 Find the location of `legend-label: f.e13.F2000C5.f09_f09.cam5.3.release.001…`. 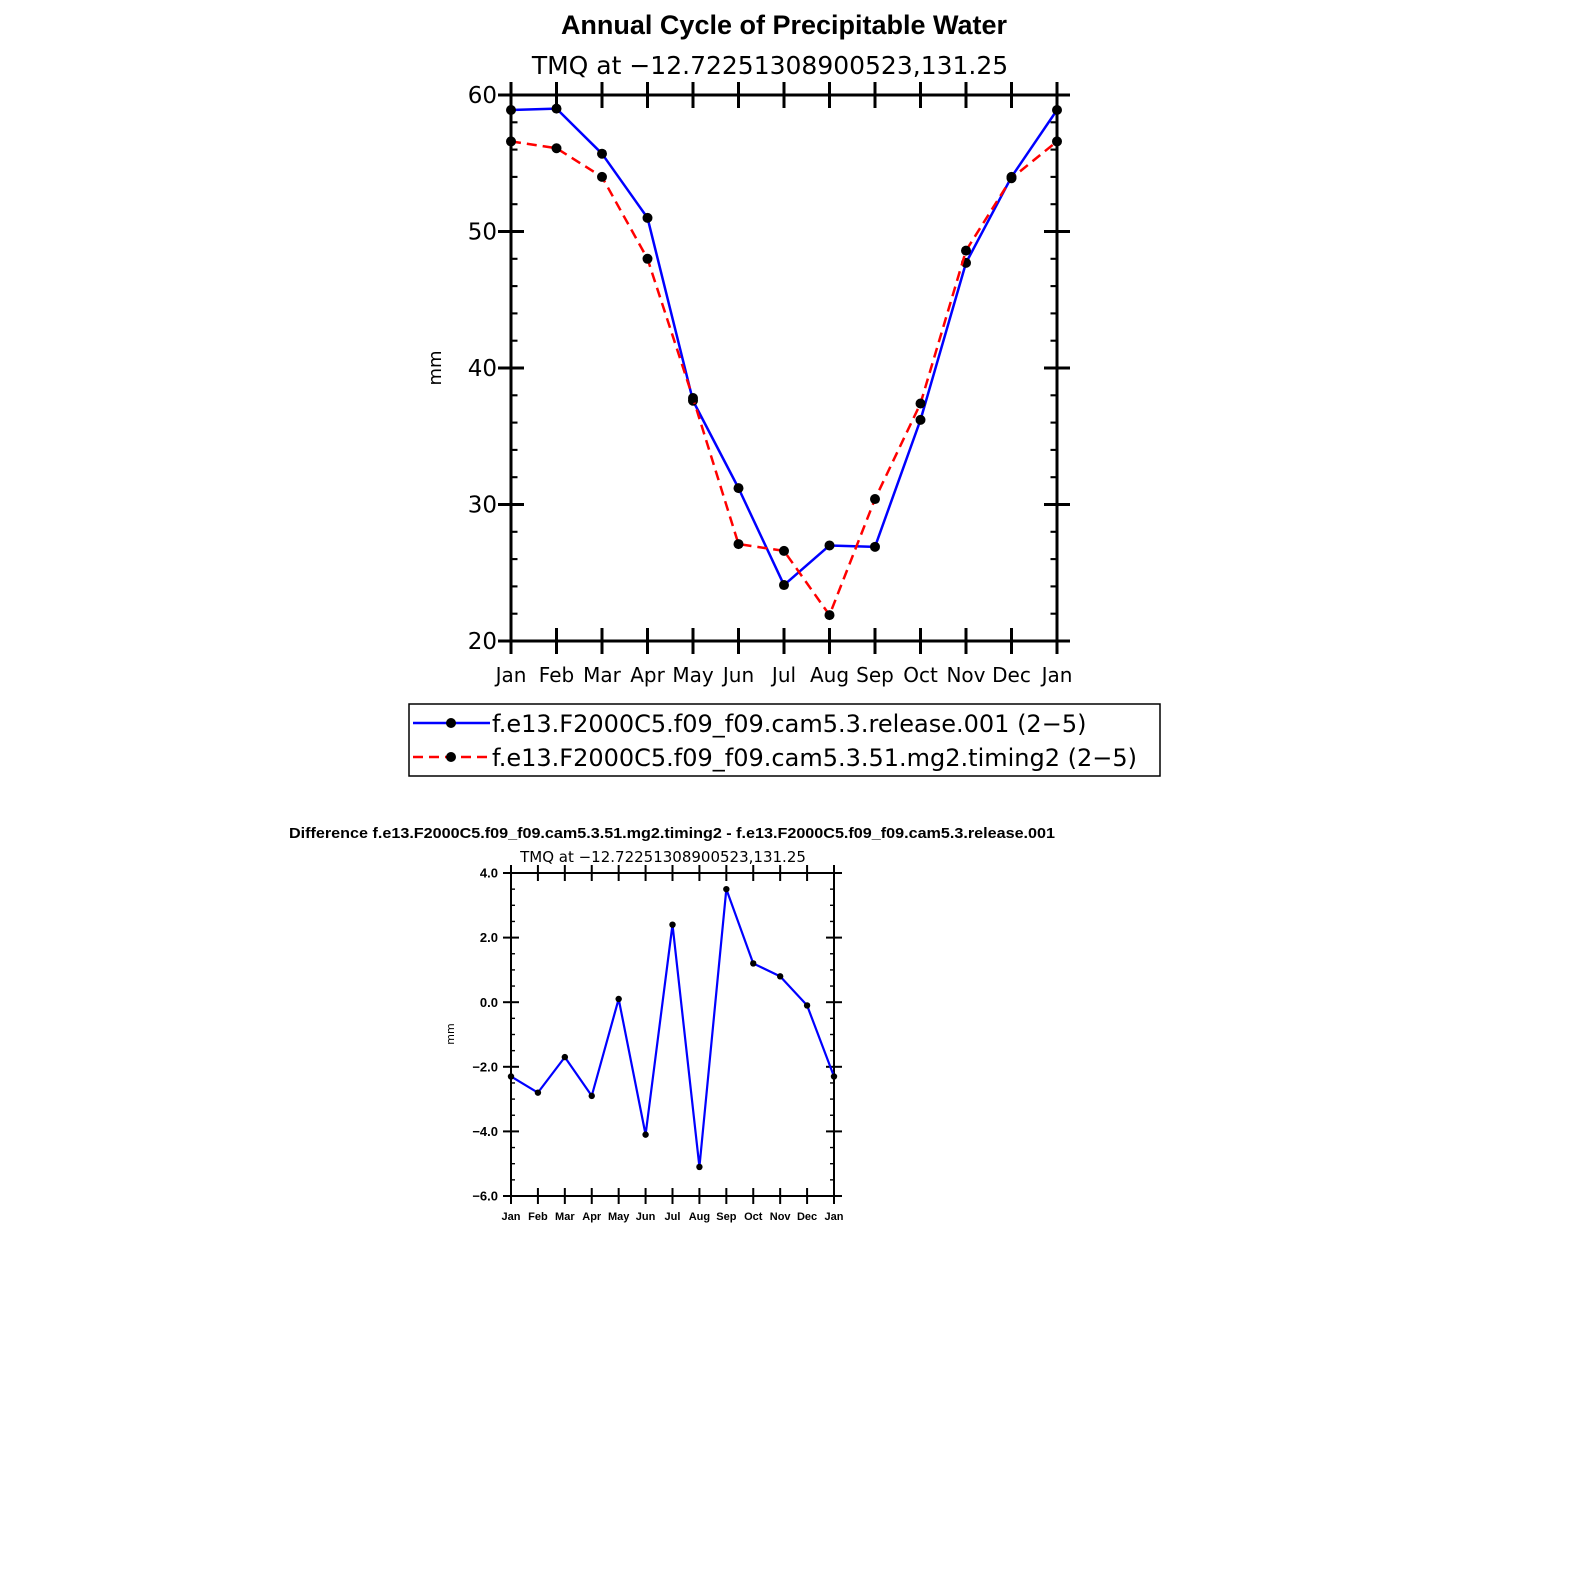

legend-label: f.e13.F2000C5.f09_f09.cam5.3.release.001… is located at coordinates (789, 724).